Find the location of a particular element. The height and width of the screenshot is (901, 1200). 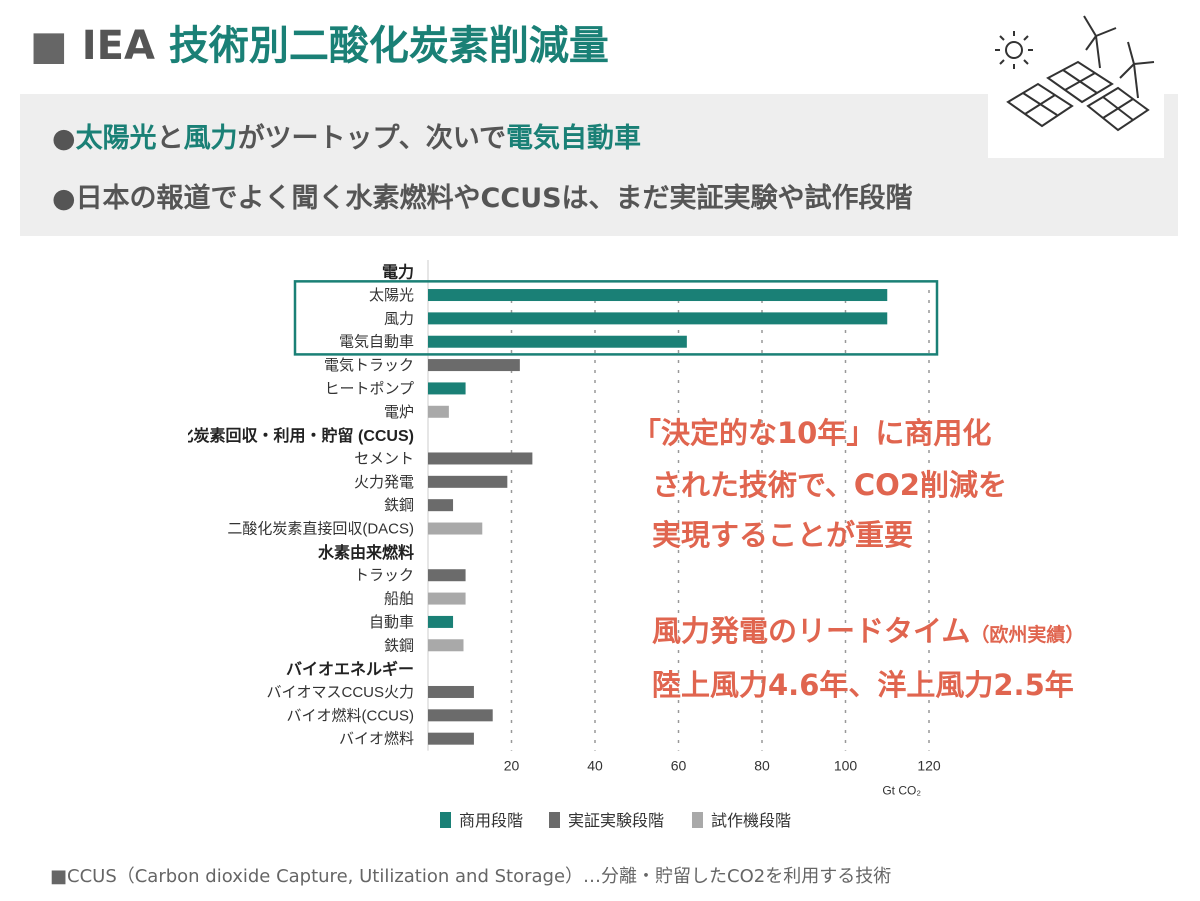

category-label: バイオ燃料 is located at coordinates (376, 739).